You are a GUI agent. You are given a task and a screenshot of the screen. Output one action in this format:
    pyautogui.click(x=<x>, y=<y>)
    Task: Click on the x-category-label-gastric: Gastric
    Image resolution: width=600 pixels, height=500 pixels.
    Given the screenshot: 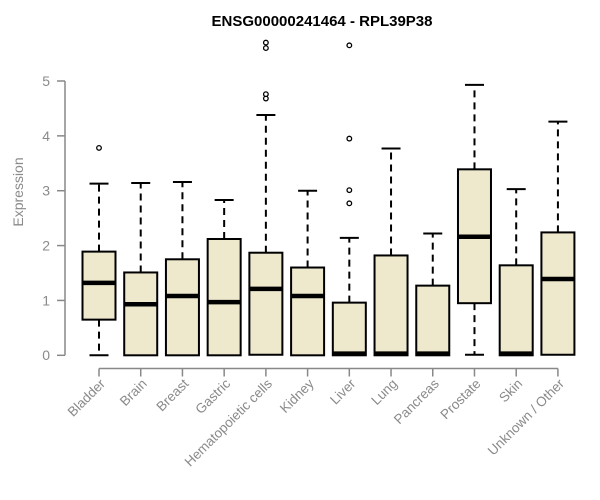 What is the action you would take?
    pyautogui.click(x=212, y=396)
    